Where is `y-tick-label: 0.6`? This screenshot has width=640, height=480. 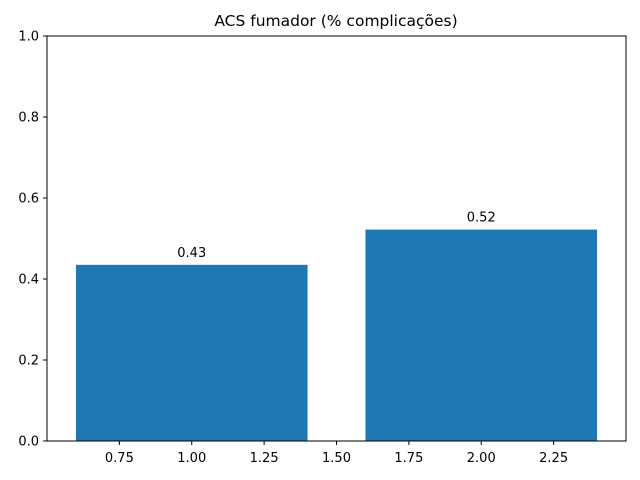 y-tick-label: 0.6 is located at coordinates (28, 199).